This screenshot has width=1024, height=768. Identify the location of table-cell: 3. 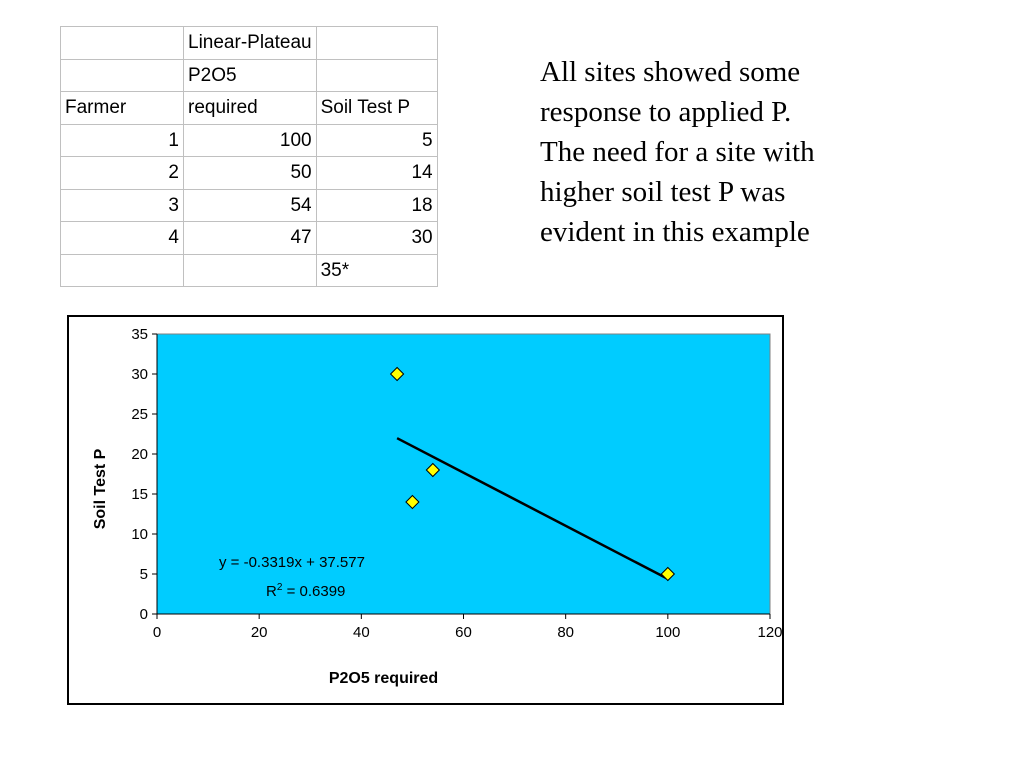
(122, 205).